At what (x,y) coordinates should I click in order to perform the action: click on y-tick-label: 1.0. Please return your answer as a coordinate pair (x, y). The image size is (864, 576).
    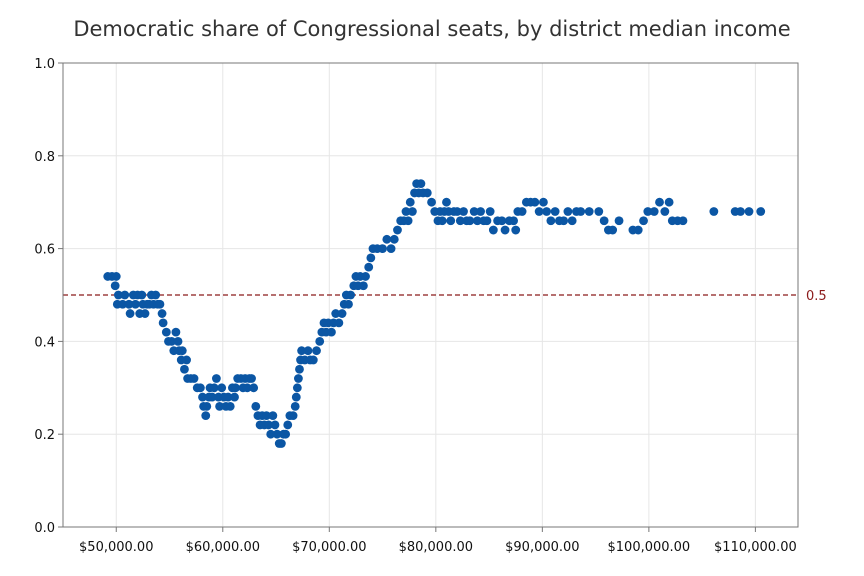
    Looking at the image, I should click on (44, 64).